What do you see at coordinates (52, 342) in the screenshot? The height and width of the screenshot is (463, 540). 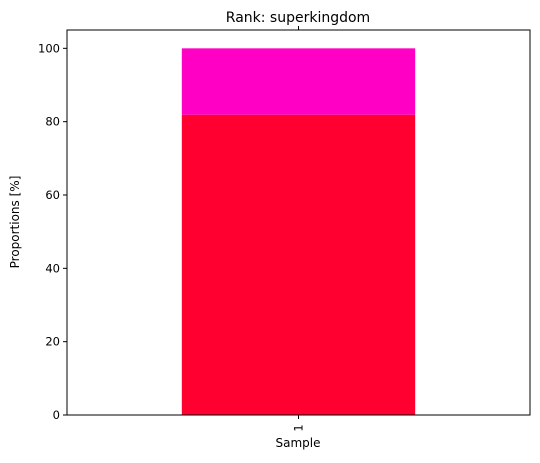 I see `y-tick-label: 20` at bounding box center [52, 342].